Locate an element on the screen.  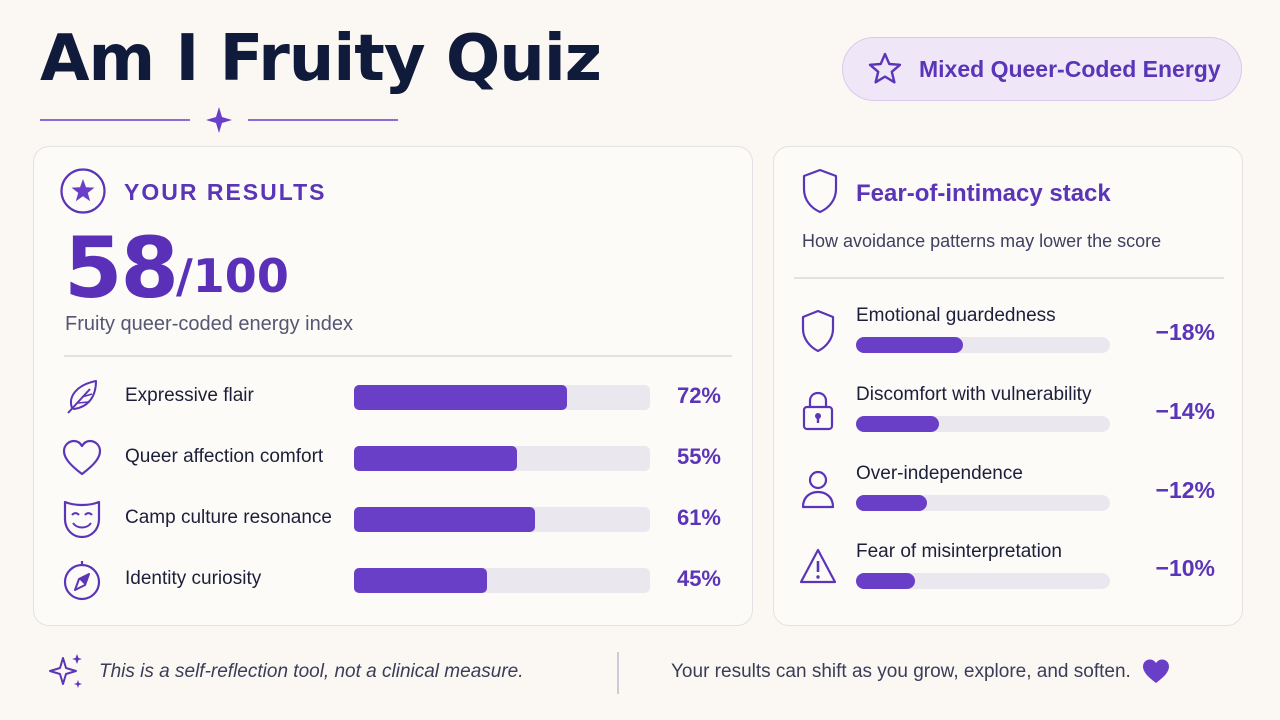
metric-row-identity-curiosity: Identity curiosity 45% is located at coordinates (394, 579).